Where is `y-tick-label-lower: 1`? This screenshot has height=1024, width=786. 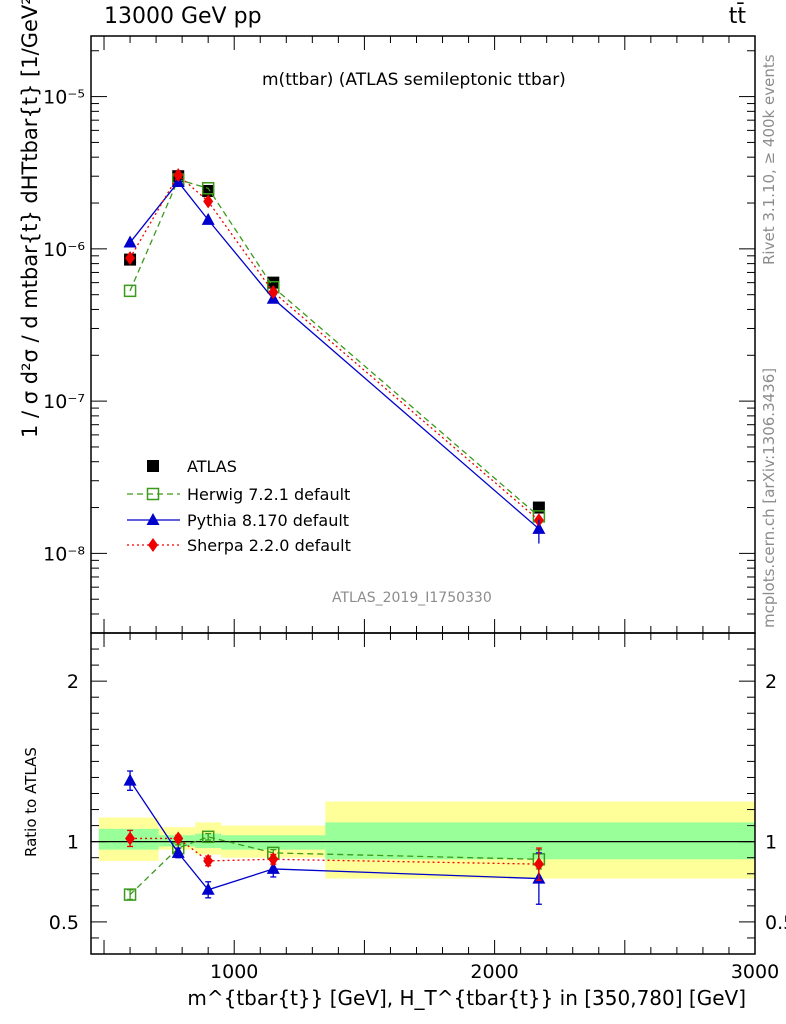
y-tick-label-lower: 1 is located at coordinates (73, 843).